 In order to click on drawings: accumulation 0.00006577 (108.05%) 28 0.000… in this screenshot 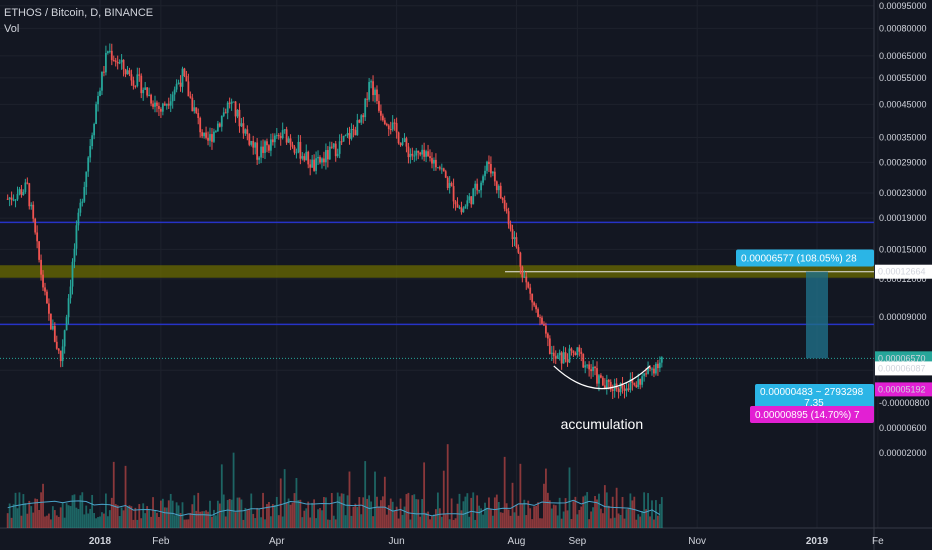, I will do `click(713, 340)`.